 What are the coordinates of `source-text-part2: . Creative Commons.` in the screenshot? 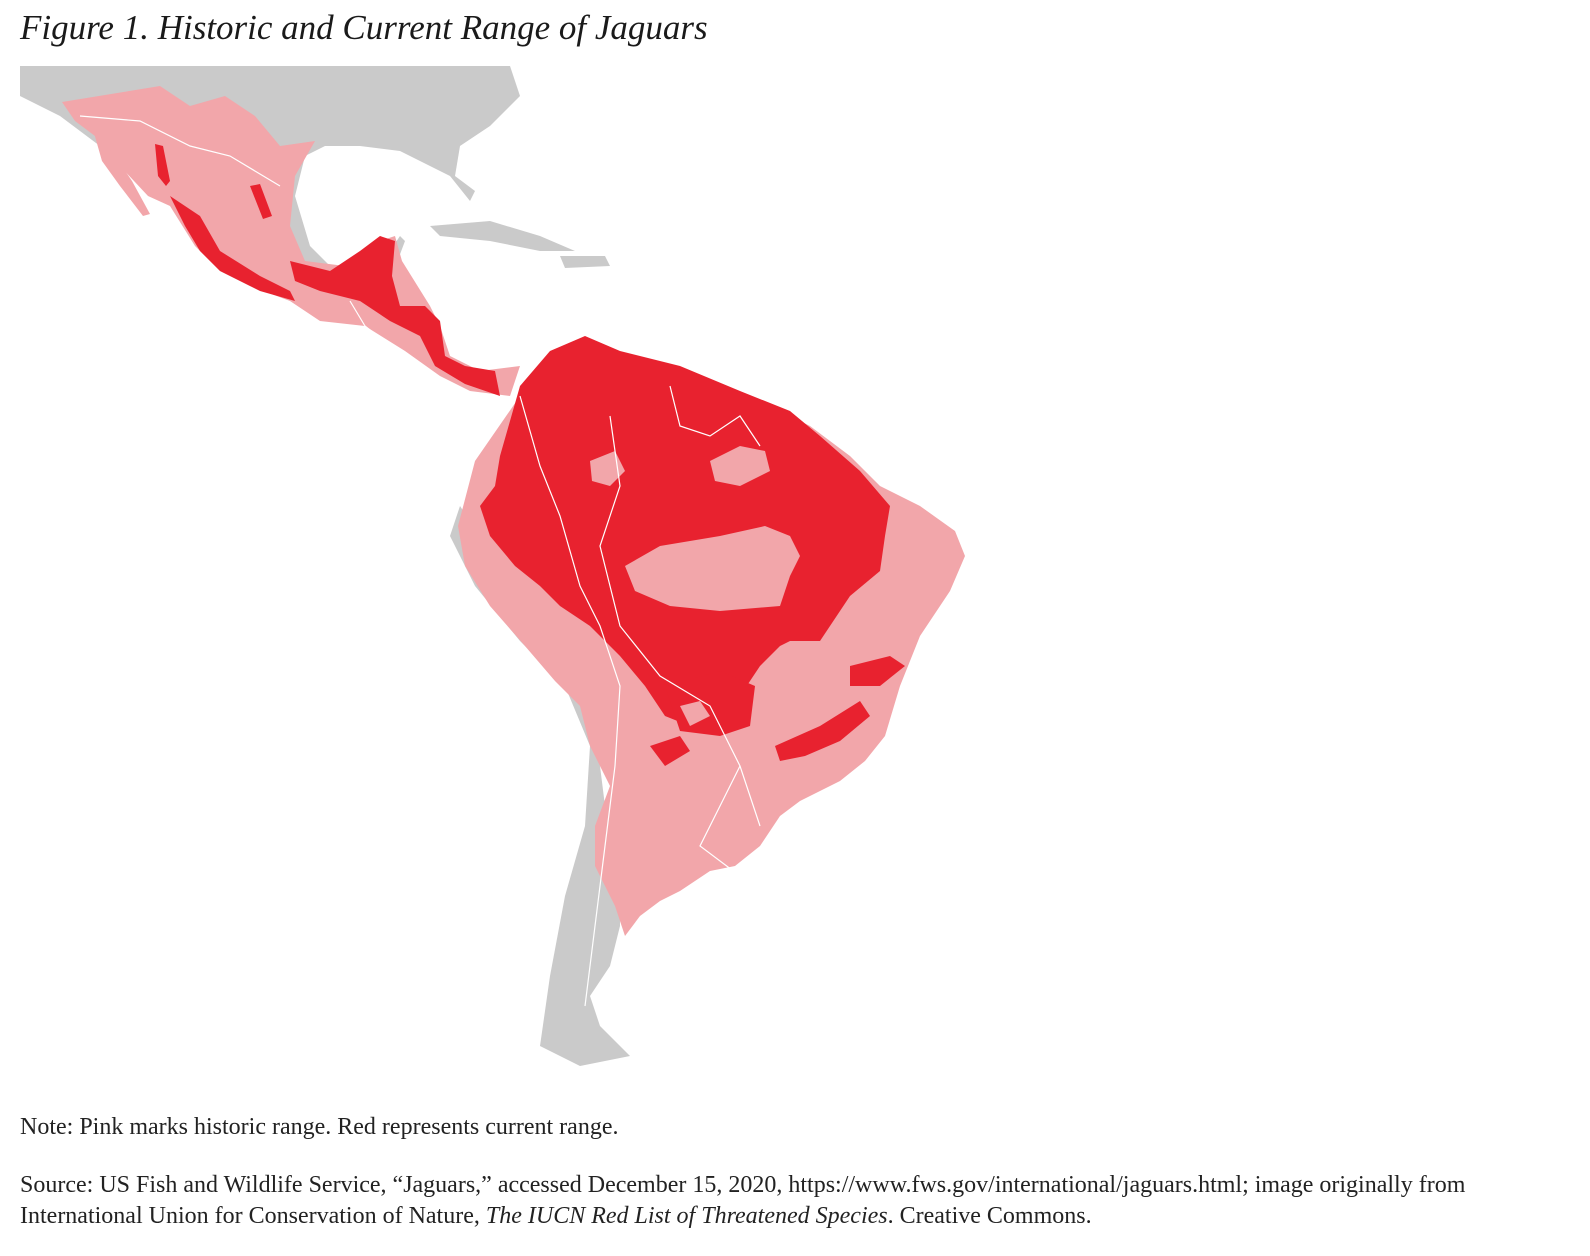 It's located at (989, 1216).